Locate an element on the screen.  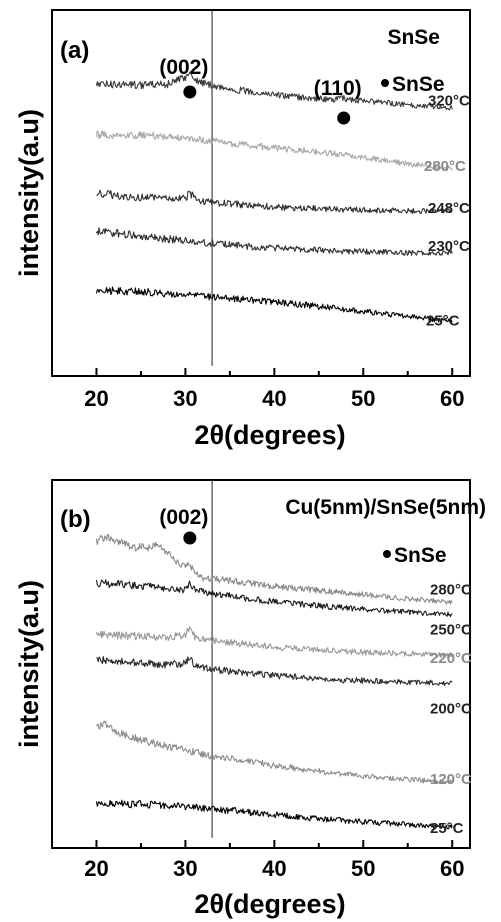
temperature-label: 248°C is located at coordinates (449, 208).